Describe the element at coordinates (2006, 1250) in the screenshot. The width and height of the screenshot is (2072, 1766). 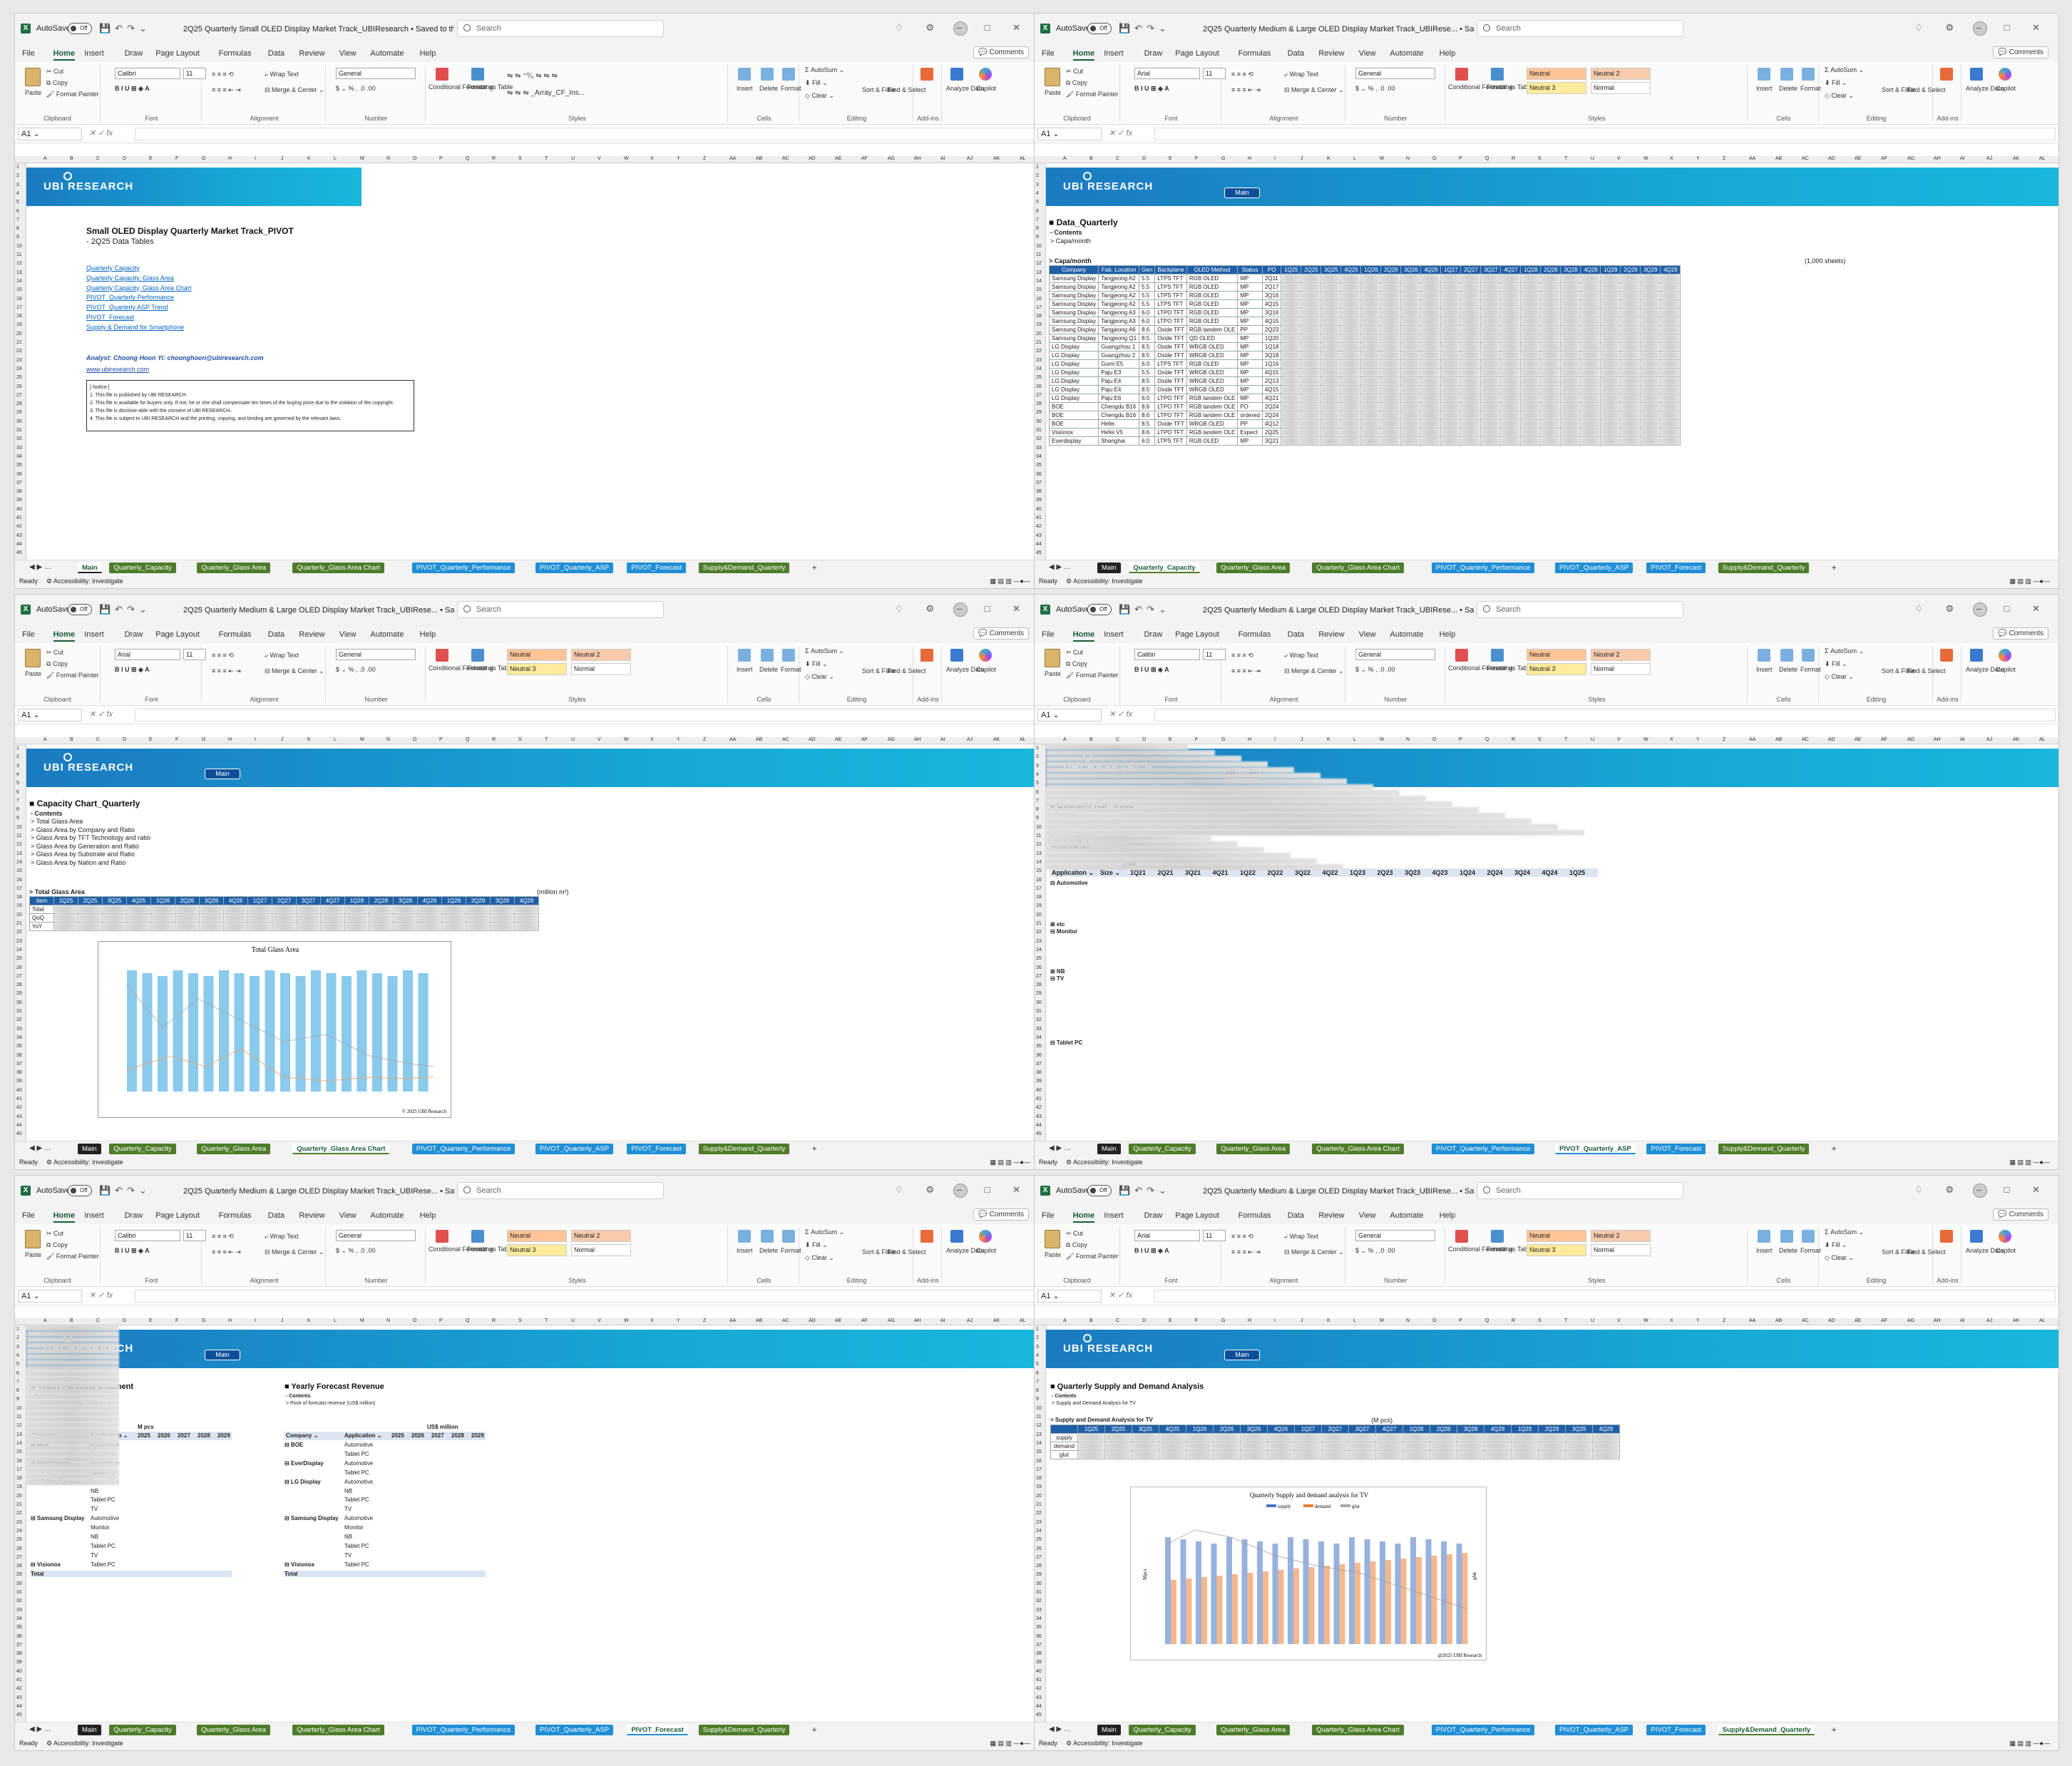
I see `copilot-button: Copilot` at that location.